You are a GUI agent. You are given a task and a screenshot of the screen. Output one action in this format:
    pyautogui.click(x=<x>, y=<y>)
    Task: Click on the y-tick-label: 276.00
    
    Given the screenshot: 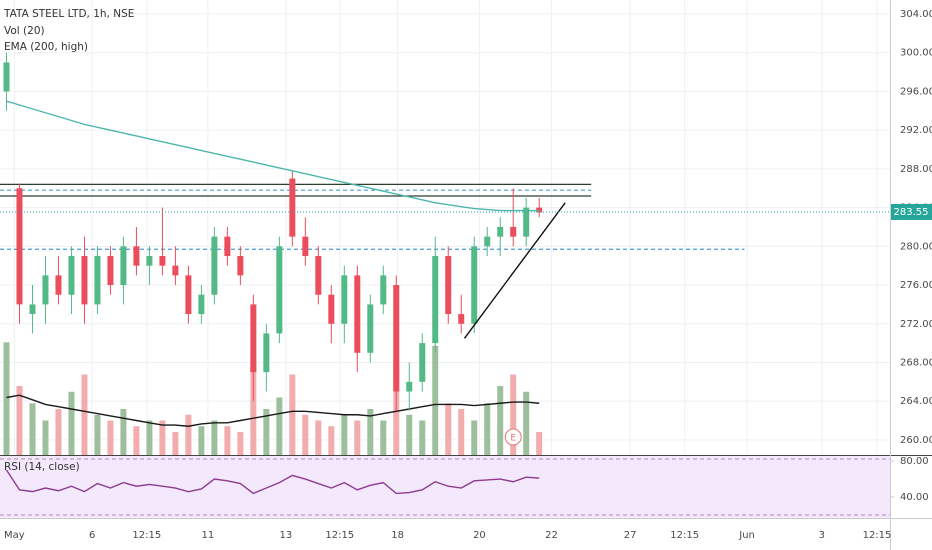 What is the action you would take?
    pyautogui.click(x=916, y=285)
    